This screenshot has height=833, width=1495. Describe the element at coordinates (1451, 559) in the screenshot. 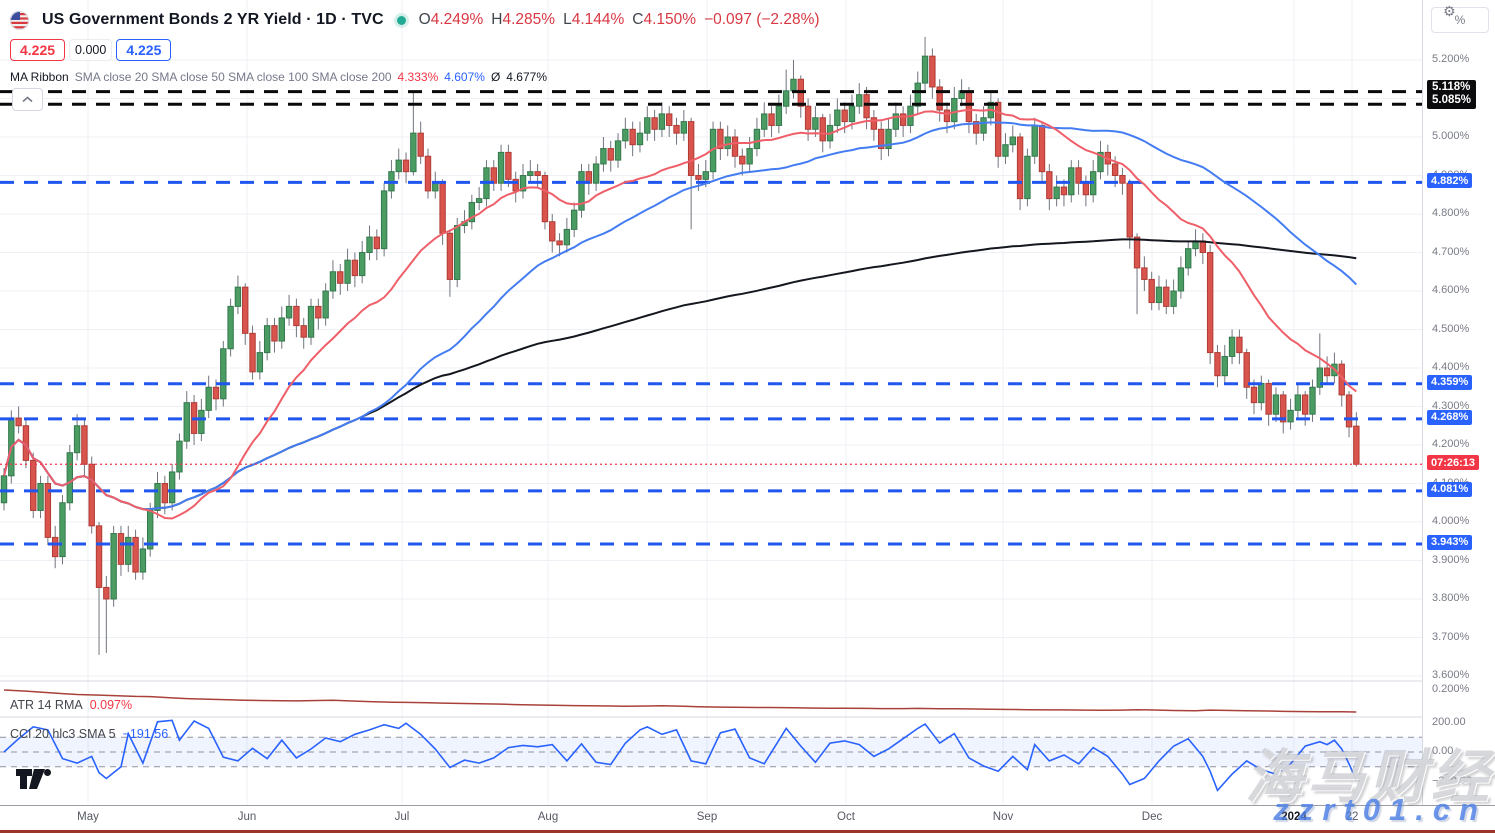

I see `price-tick: 3.900%` at that location.